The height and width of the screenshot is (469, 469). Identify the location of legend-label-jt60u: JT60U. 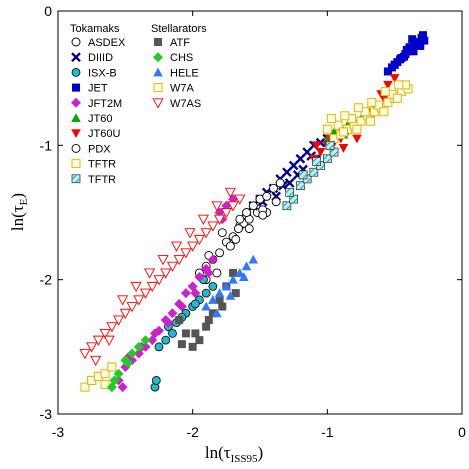
(104, 134).